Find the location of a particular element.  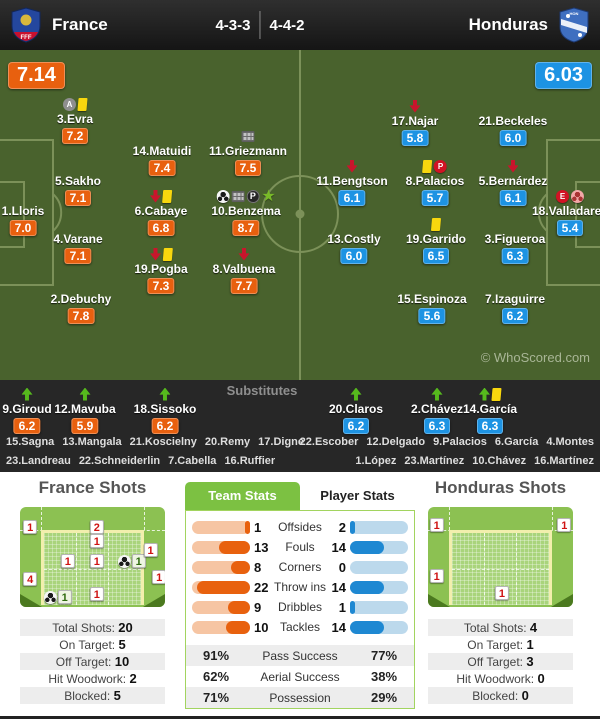

player-node: 12.Mavuba 5.9 is located at coordinates (85, 411).